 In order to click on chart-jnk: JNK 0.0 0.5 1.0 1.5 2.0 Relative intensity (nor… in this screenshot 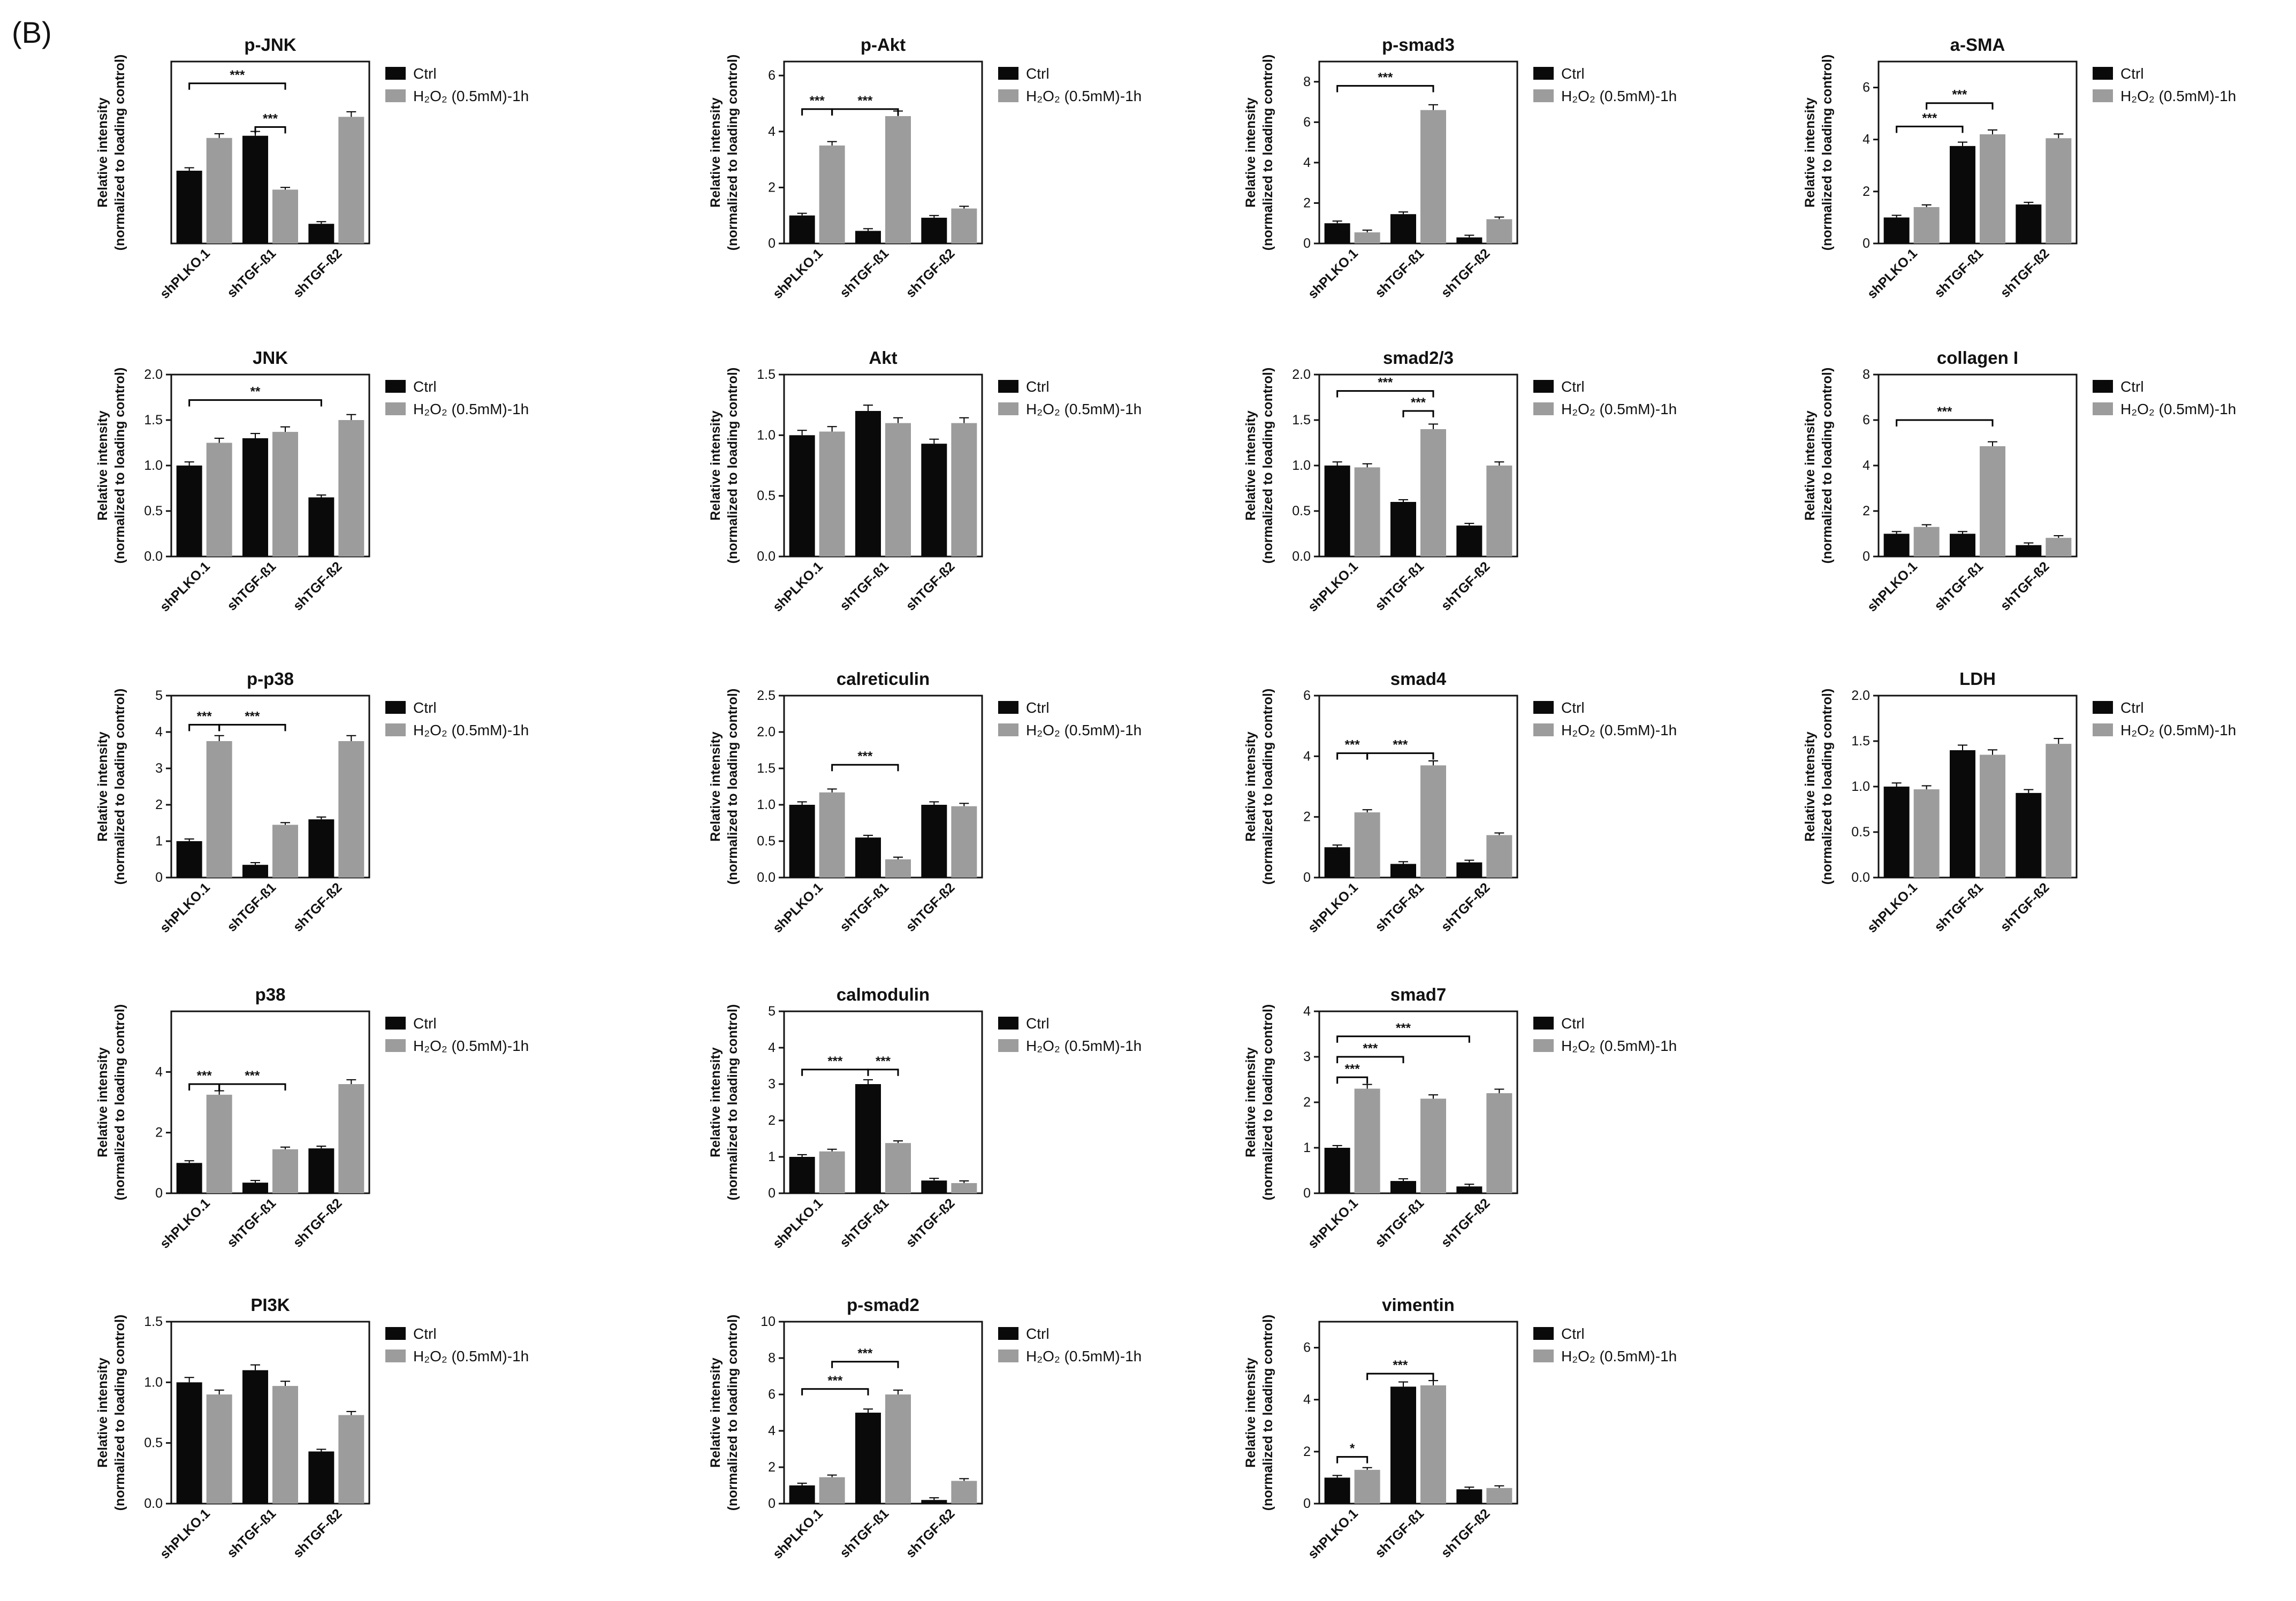, I will do `click(312, 481)`.